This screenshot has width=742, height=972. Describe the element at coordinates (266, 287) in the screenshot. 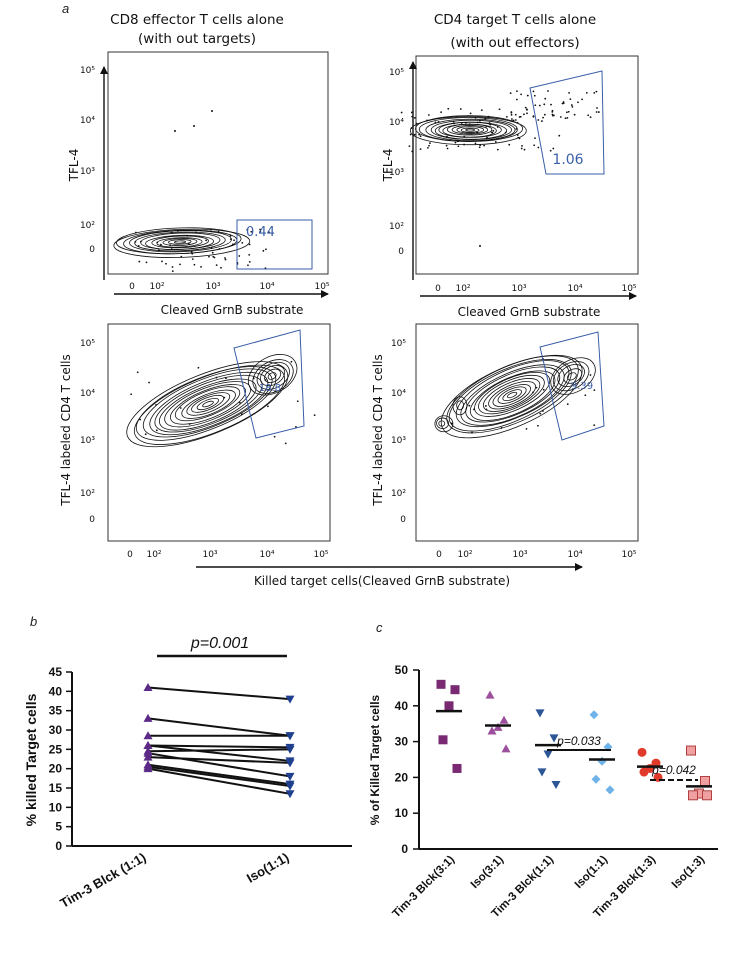

I see `x-tick-3: 10⁴` at that location.